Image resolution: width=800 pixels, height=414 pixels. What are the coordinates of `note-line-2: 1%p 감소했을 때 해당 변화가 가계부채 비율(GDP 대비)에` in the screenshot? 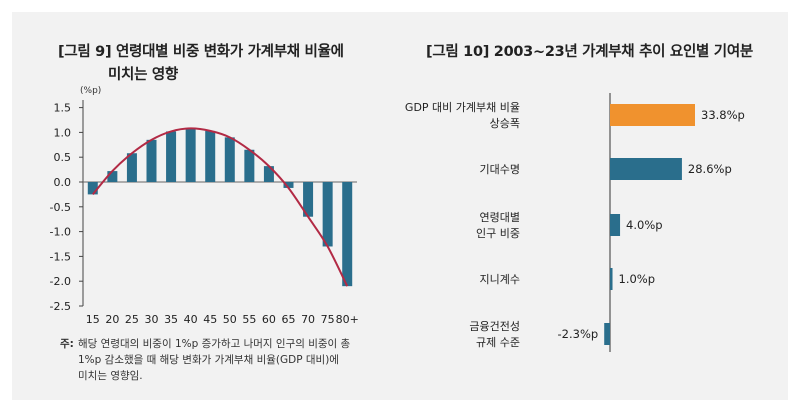 It's located at (208, 360).